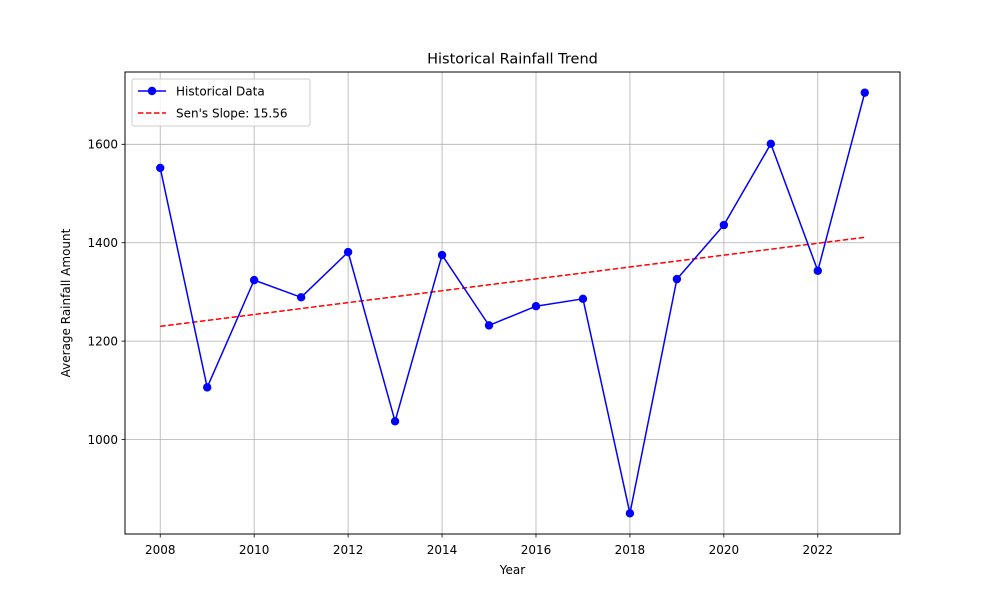 This screenshot has height=600, width=1000. I want to click on y-tick-label: 1200, so click(102, 341).